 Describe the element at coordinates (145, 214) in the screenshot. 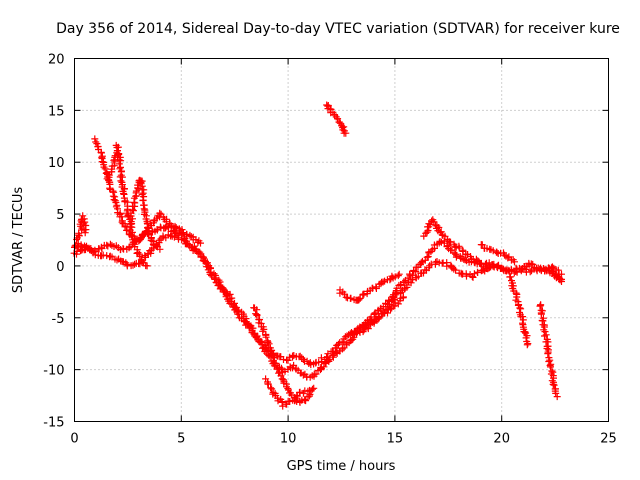

I see `series-trace-e` at that location.